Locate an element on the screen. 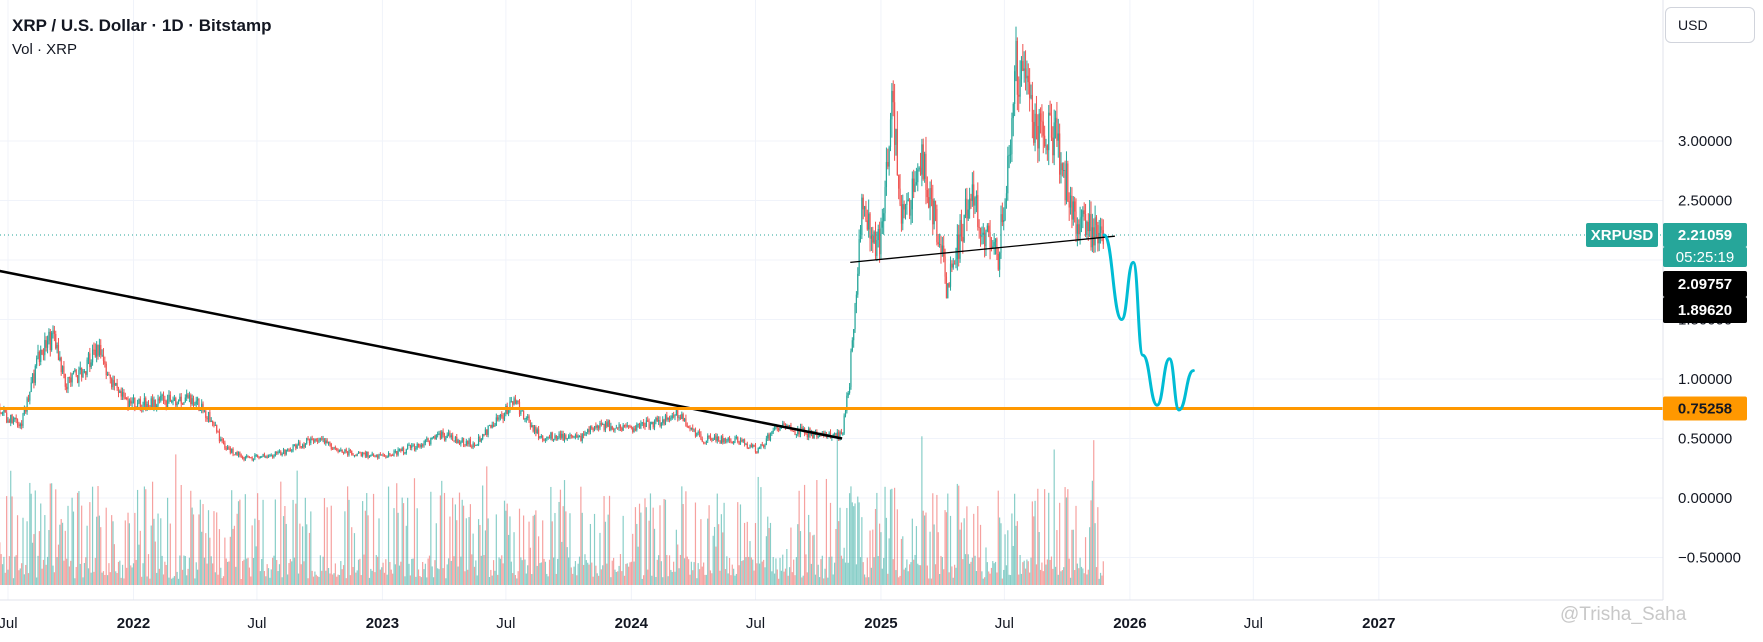 This screenshot has width=1763, height=642. currency-button: USD is located at coordinates (1710, 25).